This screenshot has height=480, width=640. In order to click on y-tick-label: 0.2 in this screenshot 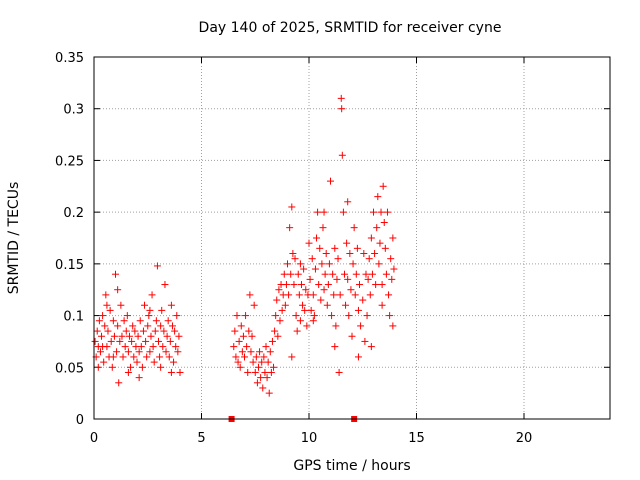, I will do `click(73, 213)`.